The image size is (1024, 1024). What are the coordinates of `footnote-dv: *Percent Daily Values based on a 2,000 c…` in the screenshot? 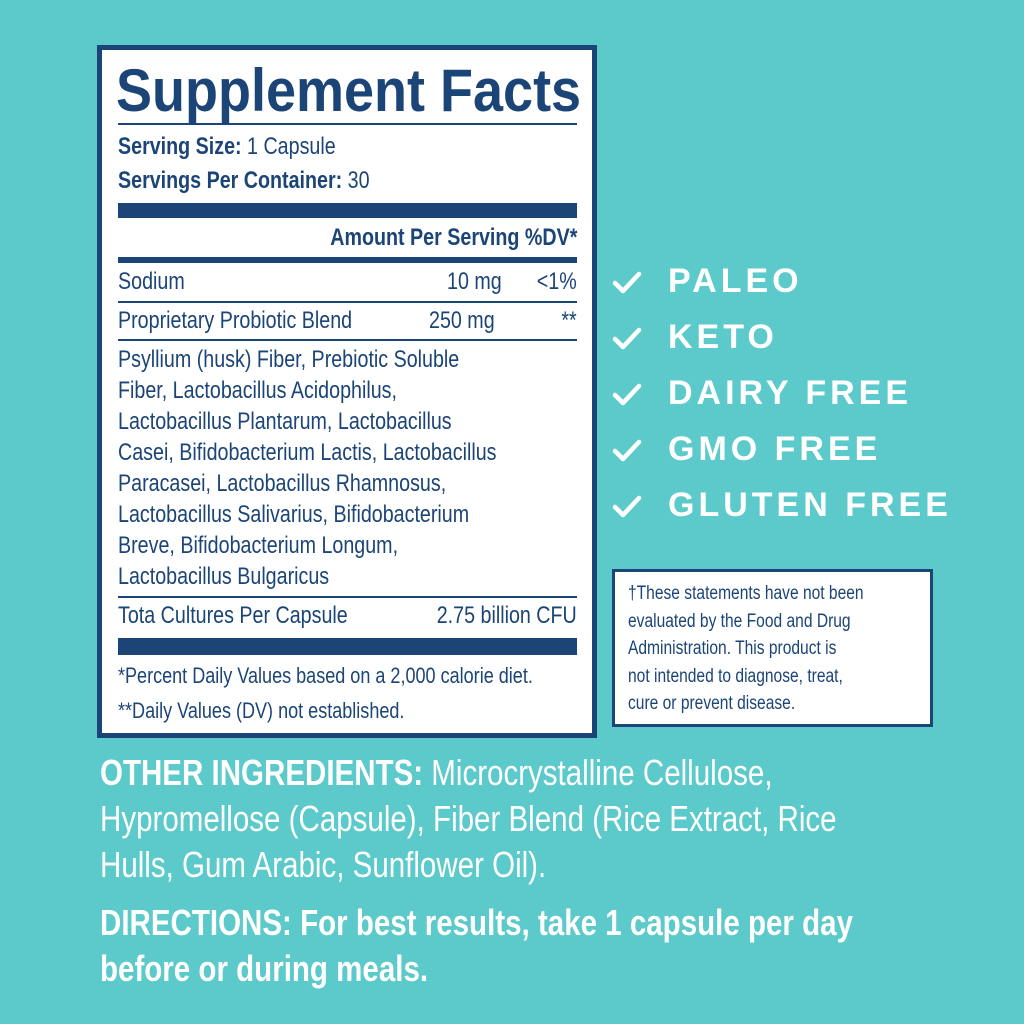 It's located at (325, 675).